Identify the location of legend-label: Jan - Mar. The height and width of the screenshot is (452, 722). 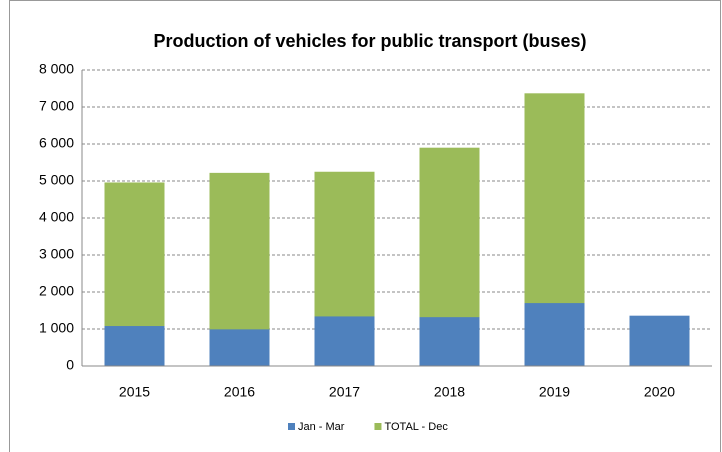
(321, 427).